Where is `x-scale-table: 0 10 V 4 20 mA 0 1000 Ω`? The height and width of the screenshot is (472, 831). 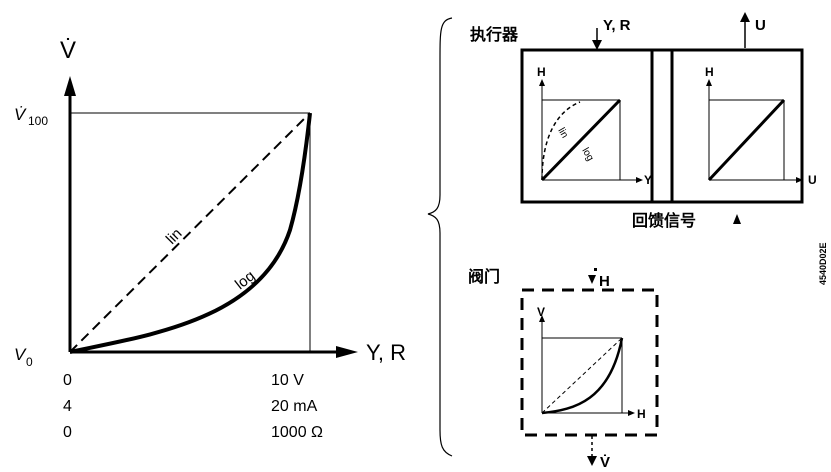 x-scale-table: 0 10 V 4 20 mA 0 1000 Ω is located at coordinates (193, 406).